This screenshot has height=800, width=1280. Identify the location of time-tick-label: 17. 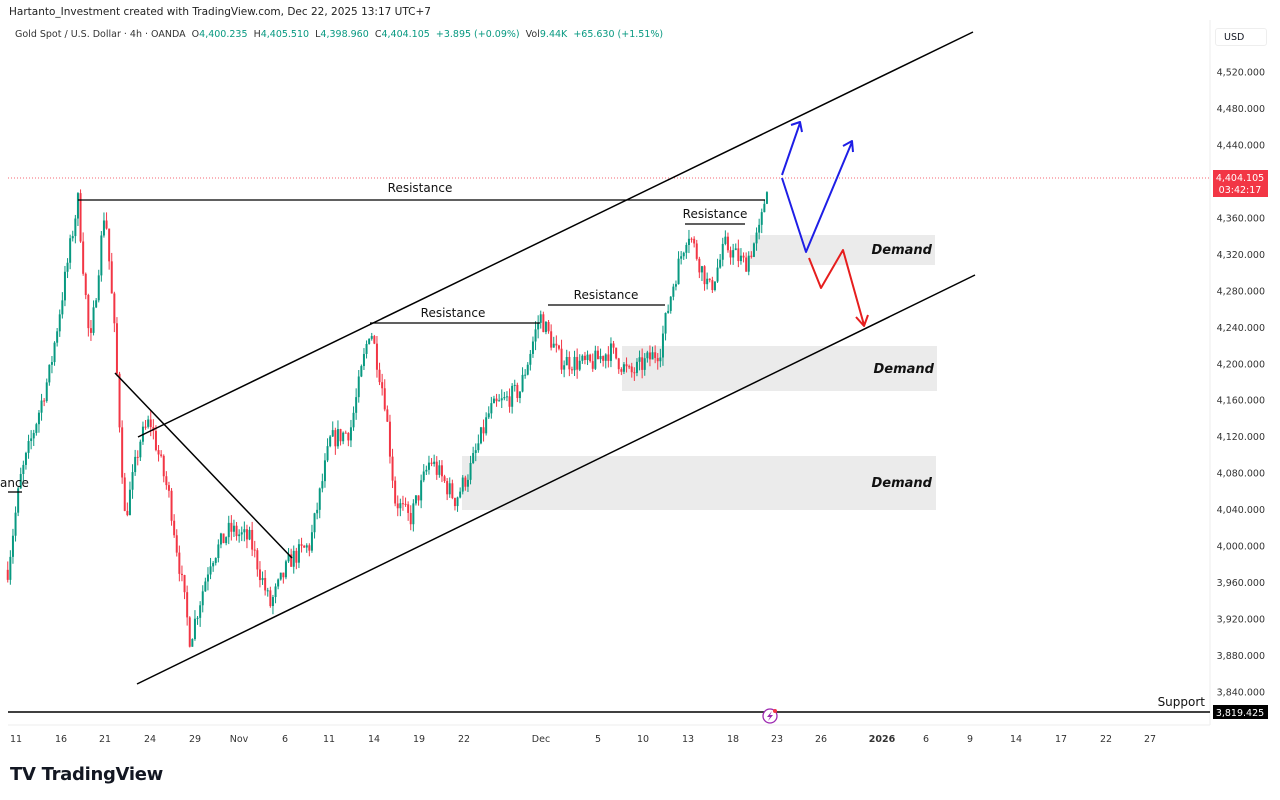
(1061, 739).